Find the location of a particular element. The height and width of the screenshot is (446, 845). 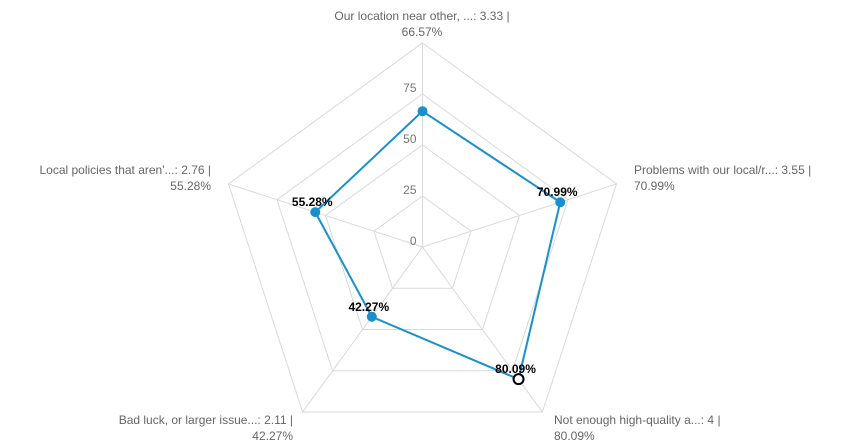

category-label: Problems with our local/r...: 3.55 | is located at coordinates (722, 170).